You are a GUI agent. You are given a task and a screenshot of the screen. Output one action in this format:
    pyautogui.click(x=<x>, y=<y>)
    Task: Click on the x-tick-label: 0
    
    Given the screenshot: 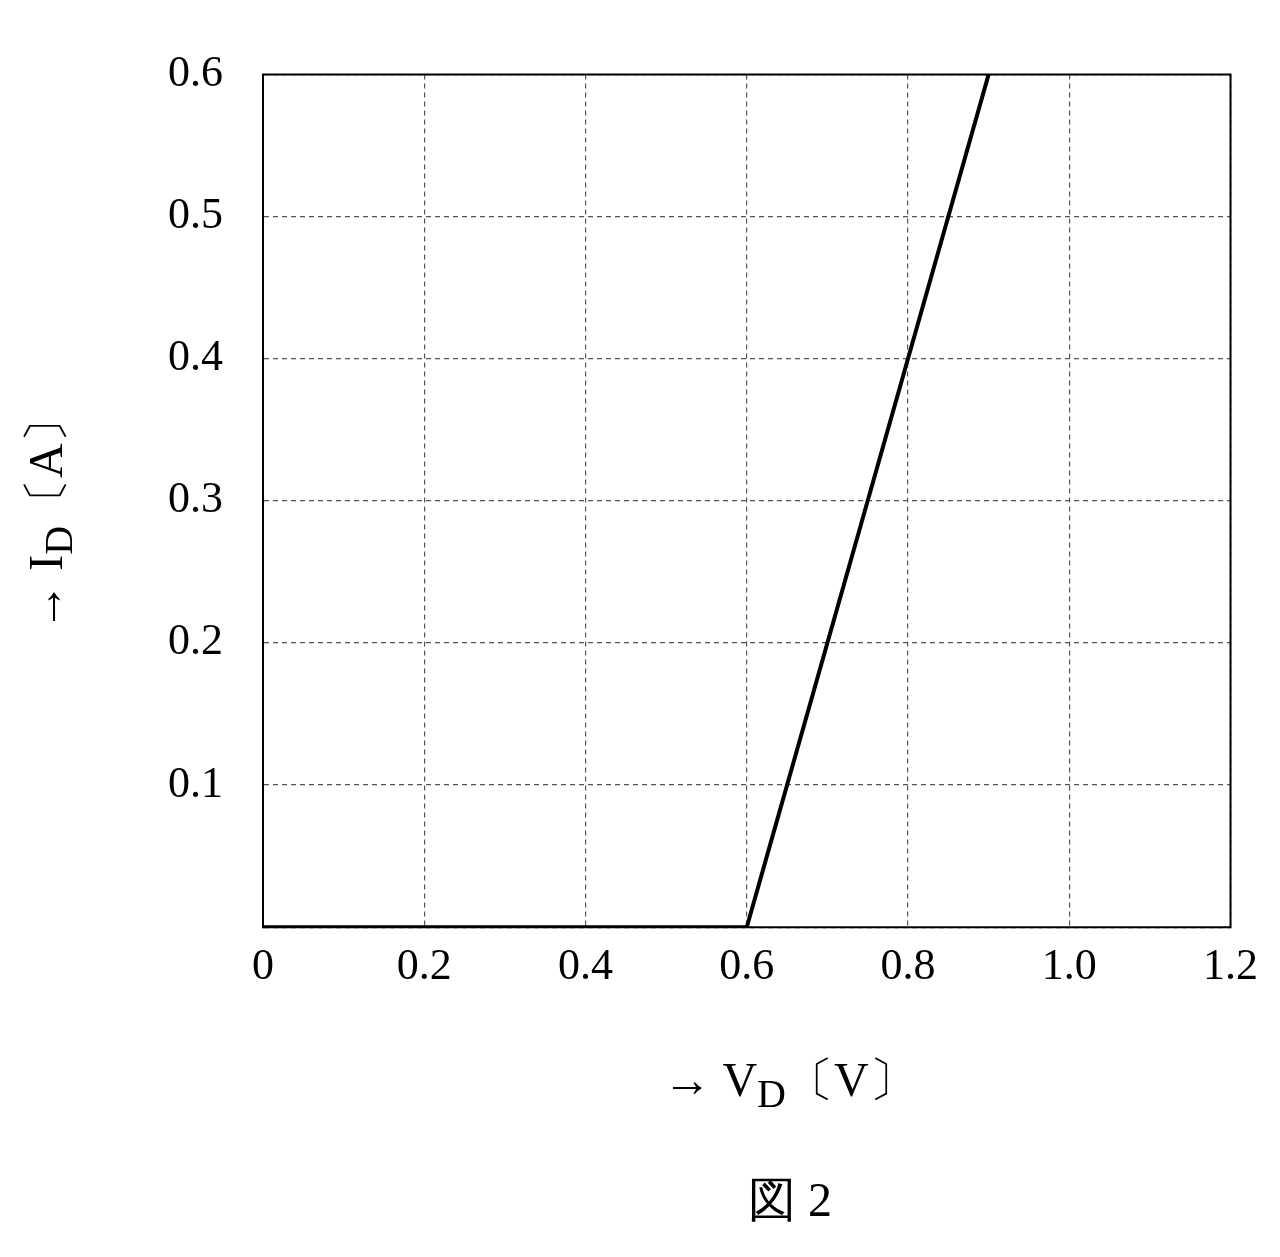 What is the action you would take?
    pyautogui.click(x=263, y=965)
    